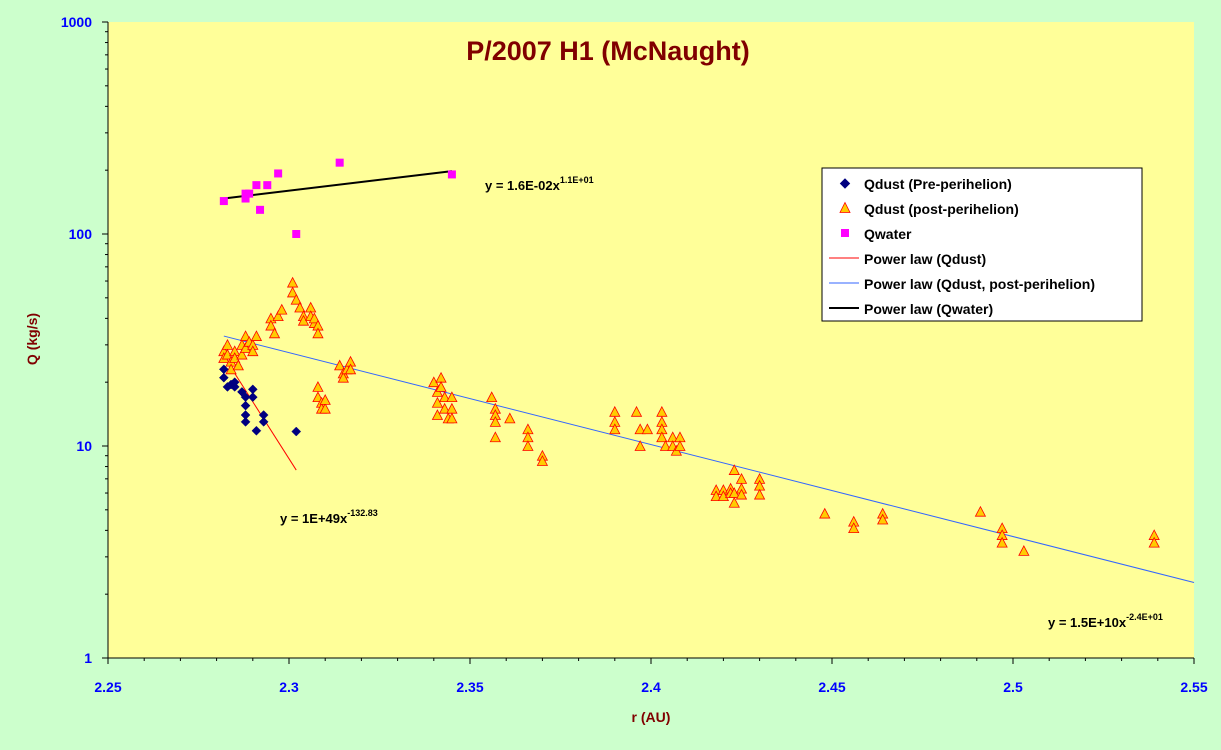 This screenshot has height=750, width=1221. Describe the element at coordinates (1144, 617) in the screenshot. I see `equation-post-exp: -2.4E+01` at that location.